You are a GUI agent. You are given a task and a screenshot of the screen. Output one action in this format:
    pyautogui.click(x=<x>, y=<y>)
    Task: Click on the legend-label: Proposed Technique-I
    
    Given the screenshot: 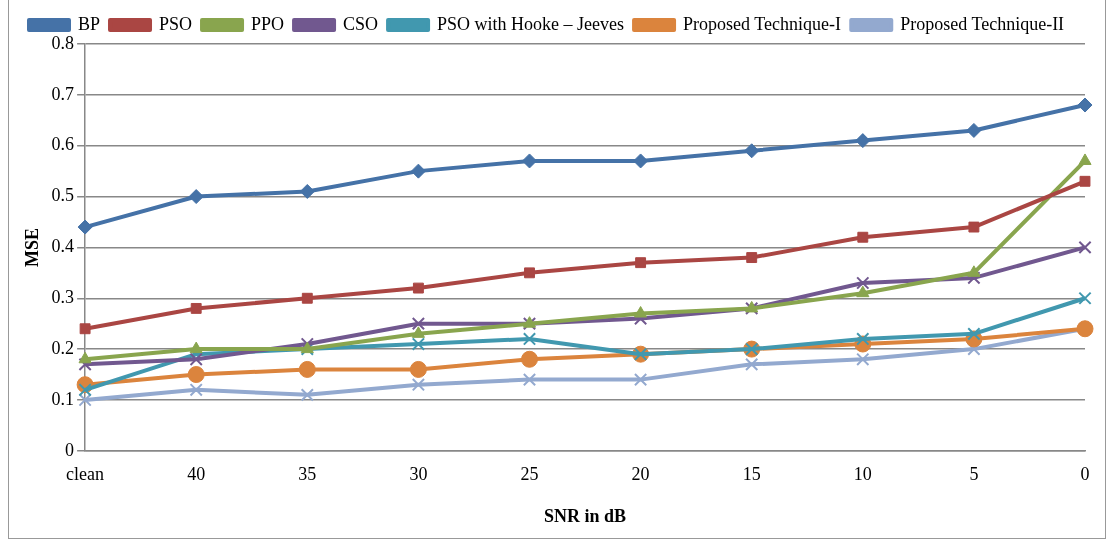 What is the action you would take?
    pyautogui.click(x=762, y=23)
    